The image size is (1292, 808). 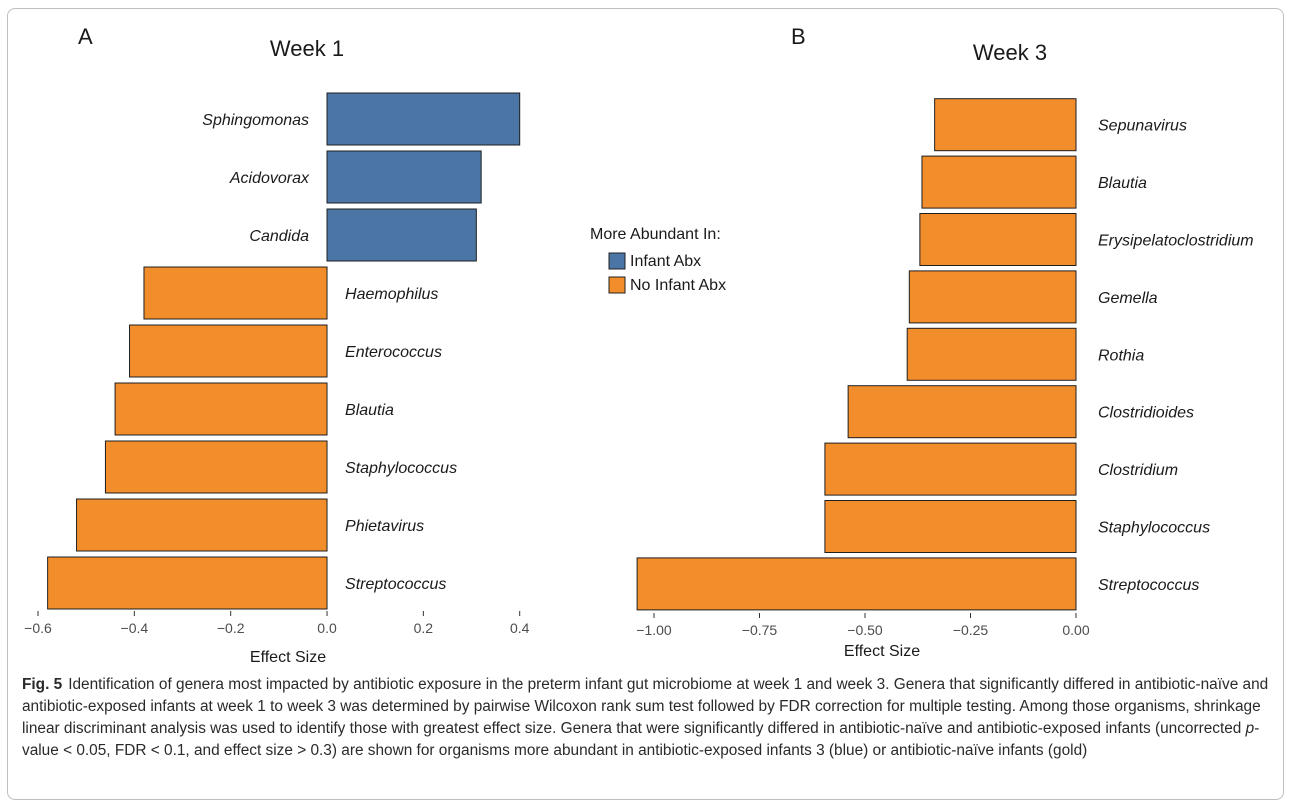 I want to click on panel-b-x-axis: −1.00 −0.75 −0.50 −0.25 0.00, so click(x=863, y=625).